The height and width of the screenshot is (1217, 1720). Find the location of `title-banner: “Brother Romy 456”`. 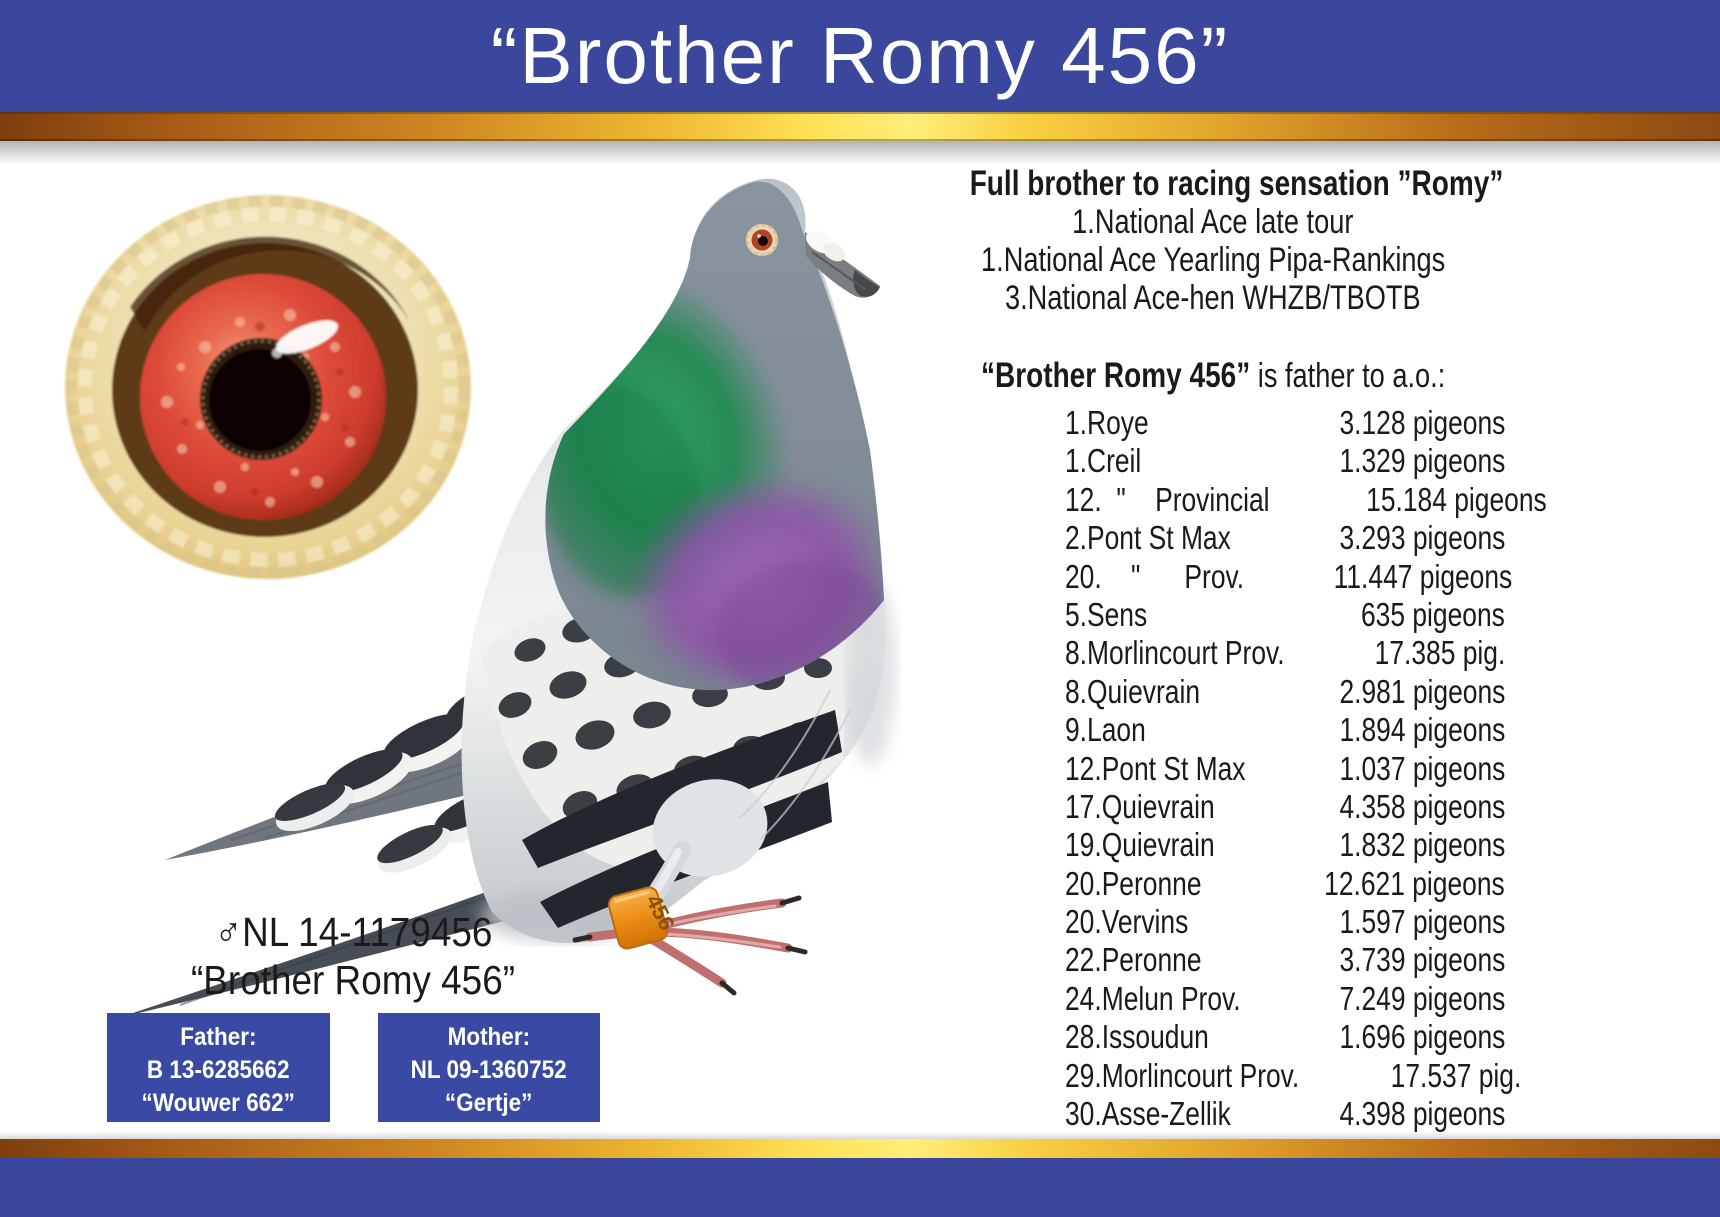

title-banner: “Brother Romy 456” is located at coordinates (860, 56).